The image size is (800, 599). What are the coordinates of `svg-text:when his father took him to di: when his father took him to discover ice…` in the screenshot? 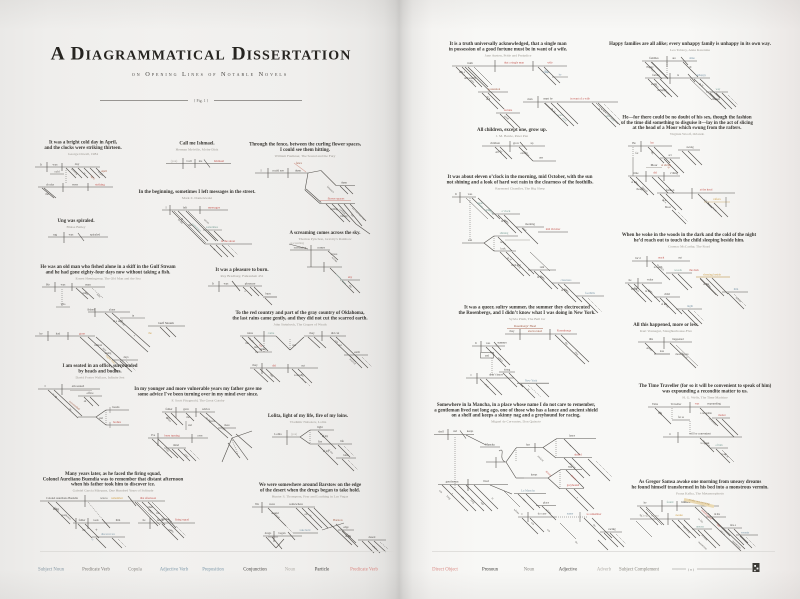 It's located at (113, 485).